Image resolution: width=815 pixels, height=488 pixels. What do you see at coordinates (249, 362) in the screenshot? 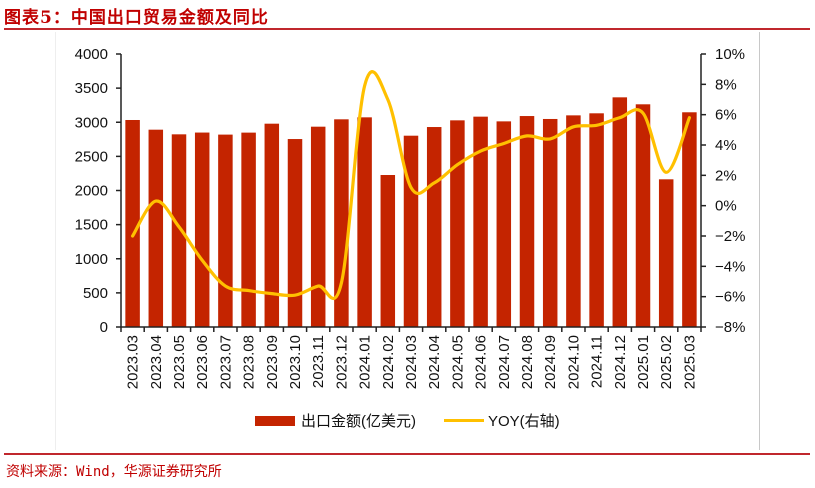
I see `x-axis-tick-label: 2023.08` at bounding box center [249, 362].